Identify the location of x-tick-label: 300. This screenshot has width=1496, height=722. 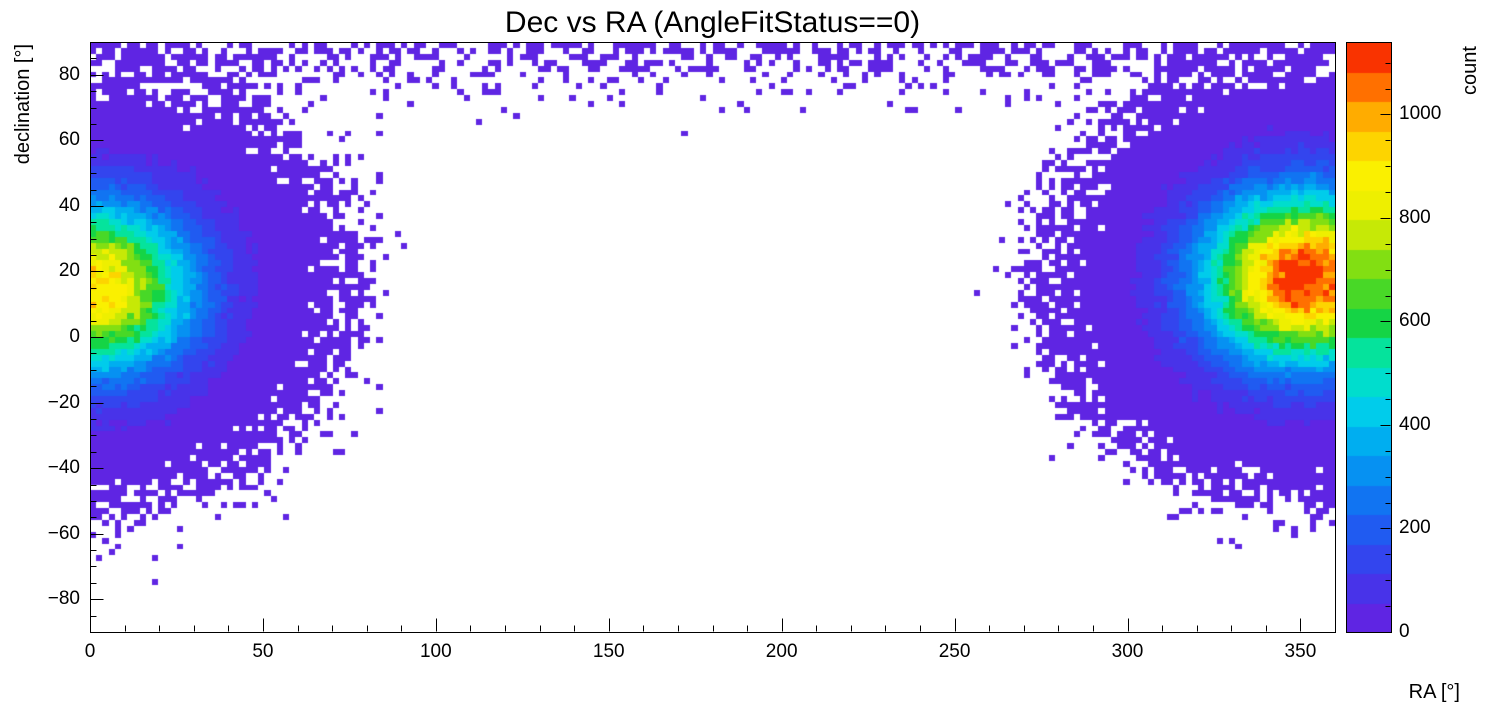
(1127, 651).